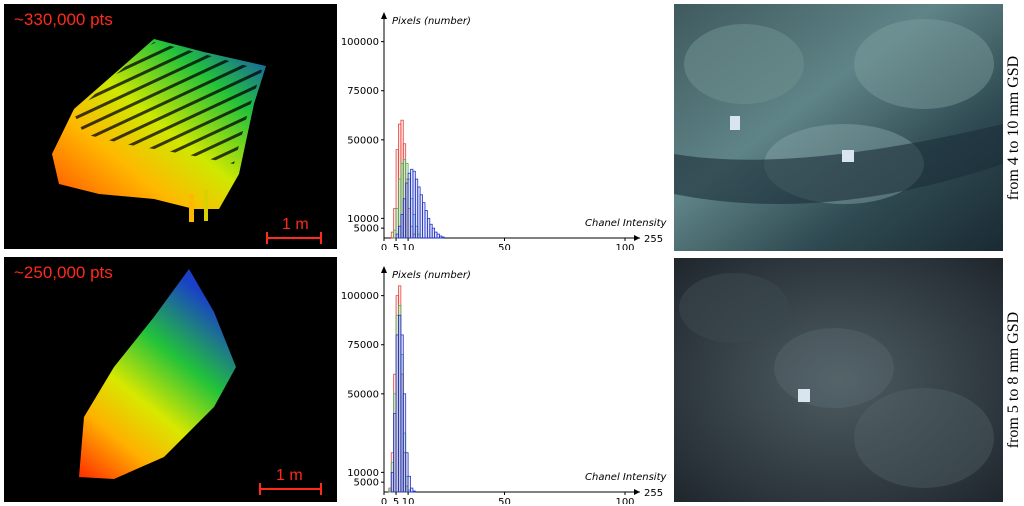 Image resolution: width=1024 pixels, height=506 pixels. What do you see at coordinates (159, 130) in the screenshot?
I see `point-cloud-image-top` at bounding box center [159, 130].